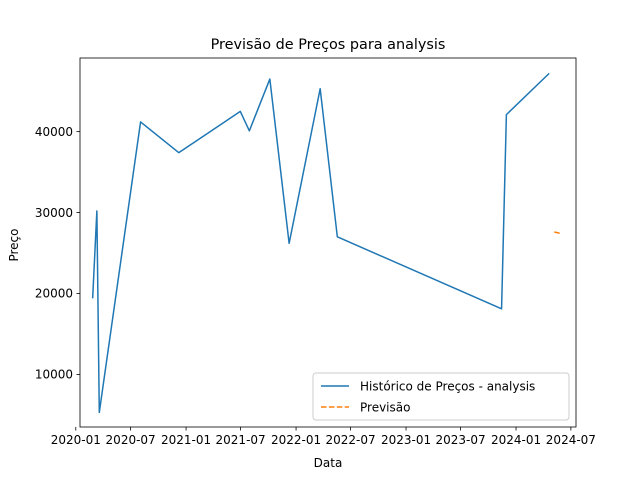  Describe the element at coordinates (461, 440) in the screenshot. I see `x-tick-label-7: 2023-07` at that location.